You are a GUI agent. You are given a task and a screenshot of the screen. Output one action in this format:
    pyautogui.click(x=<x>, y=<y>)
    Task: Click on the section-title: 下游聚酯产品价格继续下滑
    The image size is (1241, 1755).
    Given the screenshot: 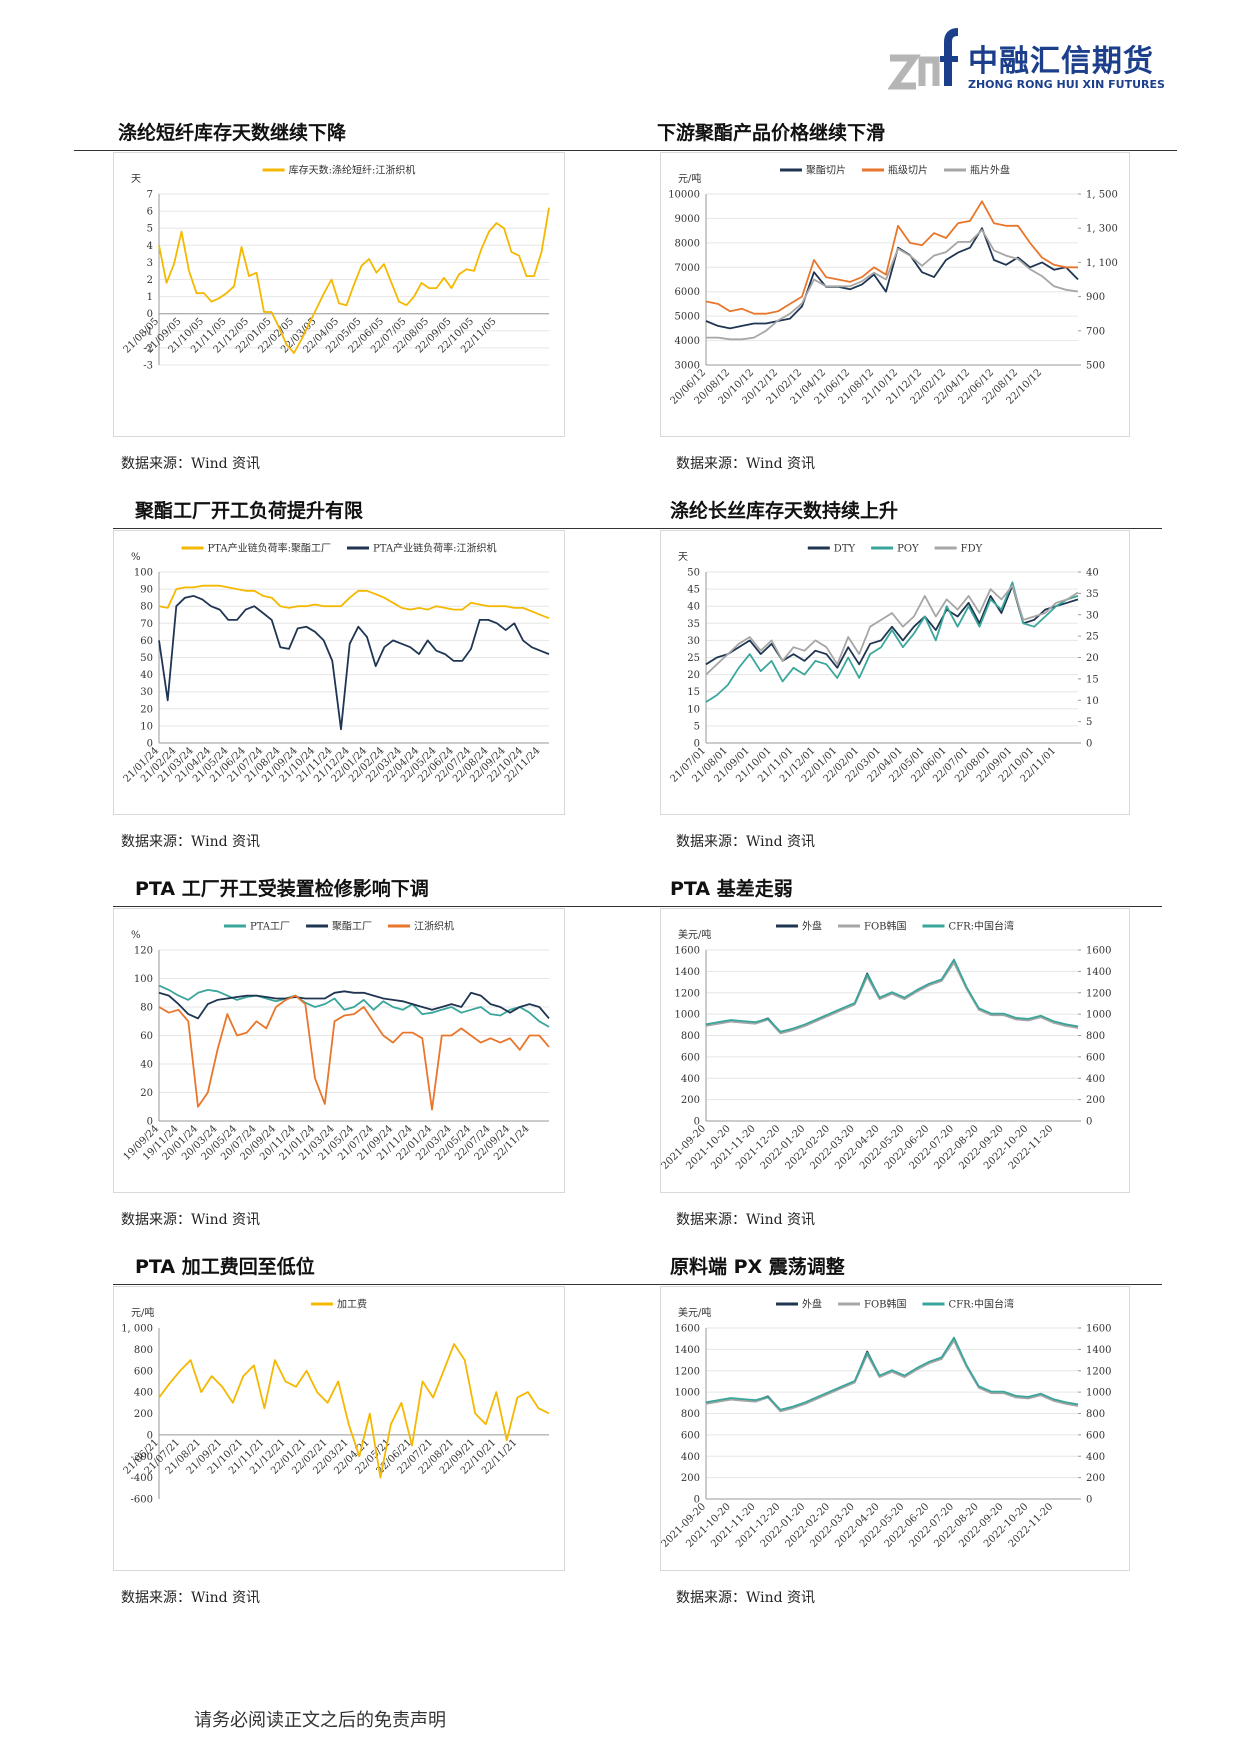 What is the action you would take?
    pyautogui.click(x=771, y=133)
    